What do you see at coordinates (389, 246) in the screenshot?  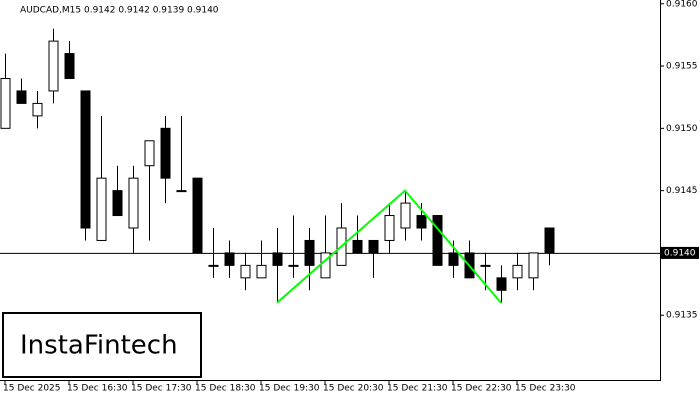 I see `pattern-line` at bounding box center [389, 246].